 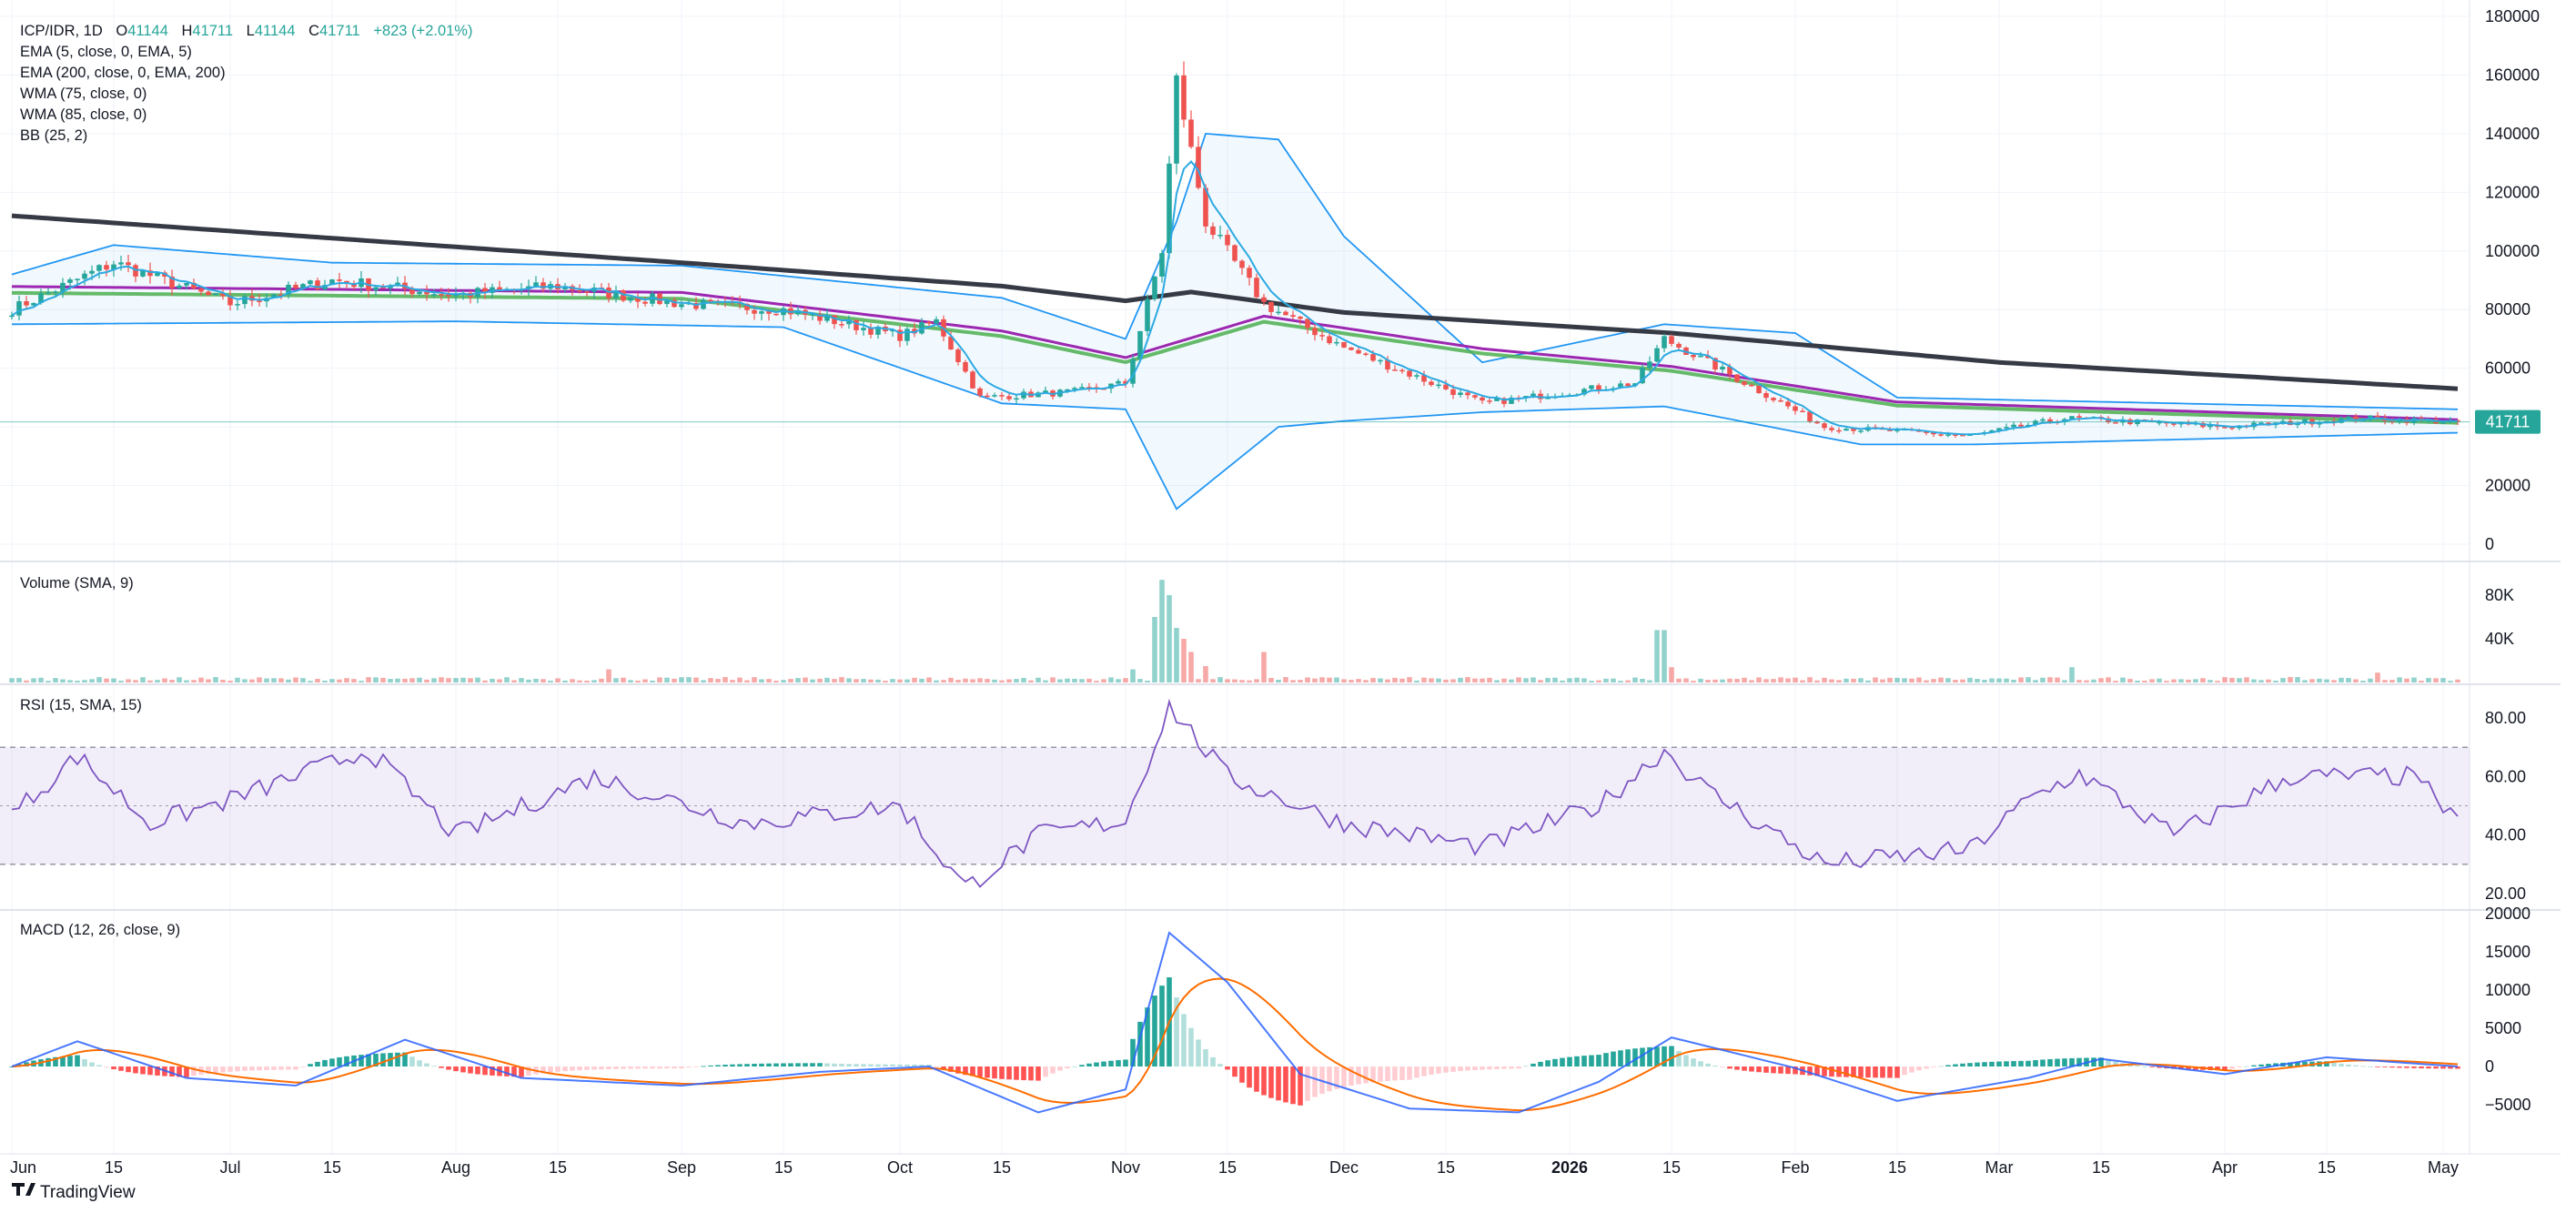 What do you see at coordinates (100, 930) in the screenshot?
I see `macd-title: MACD (12, 26, close, 9)` at bounding box center [100, 930].